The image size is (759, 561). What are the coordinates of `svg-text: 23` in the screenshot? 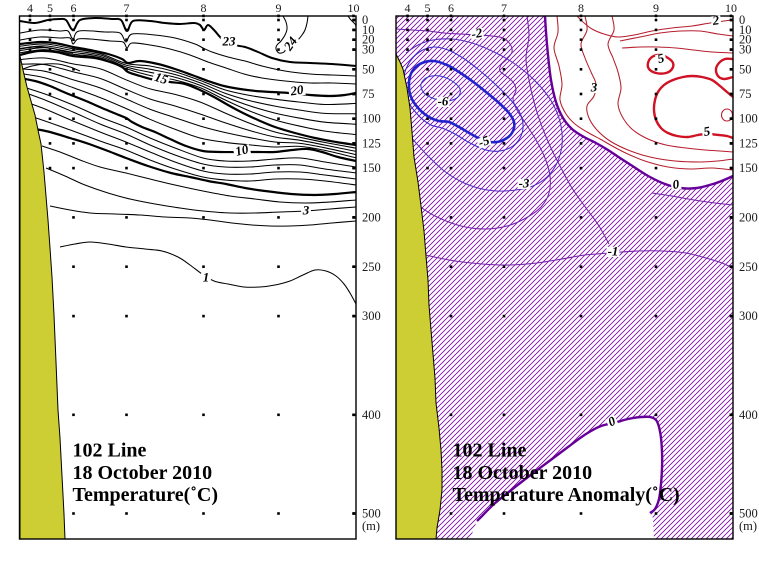 It's located at (229, 41).